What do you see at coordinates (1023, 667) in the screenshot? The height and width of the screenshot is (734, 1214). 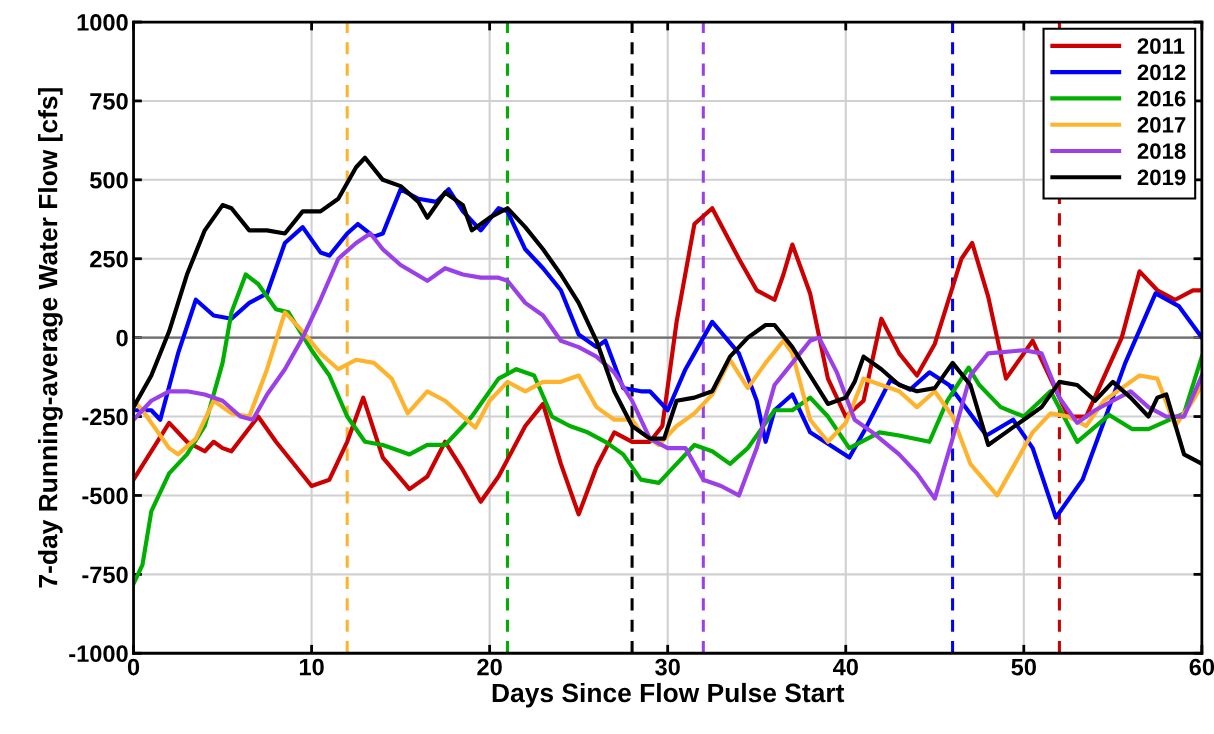 I see `x-tick-label: 50` at bounding box center [1023, 667].